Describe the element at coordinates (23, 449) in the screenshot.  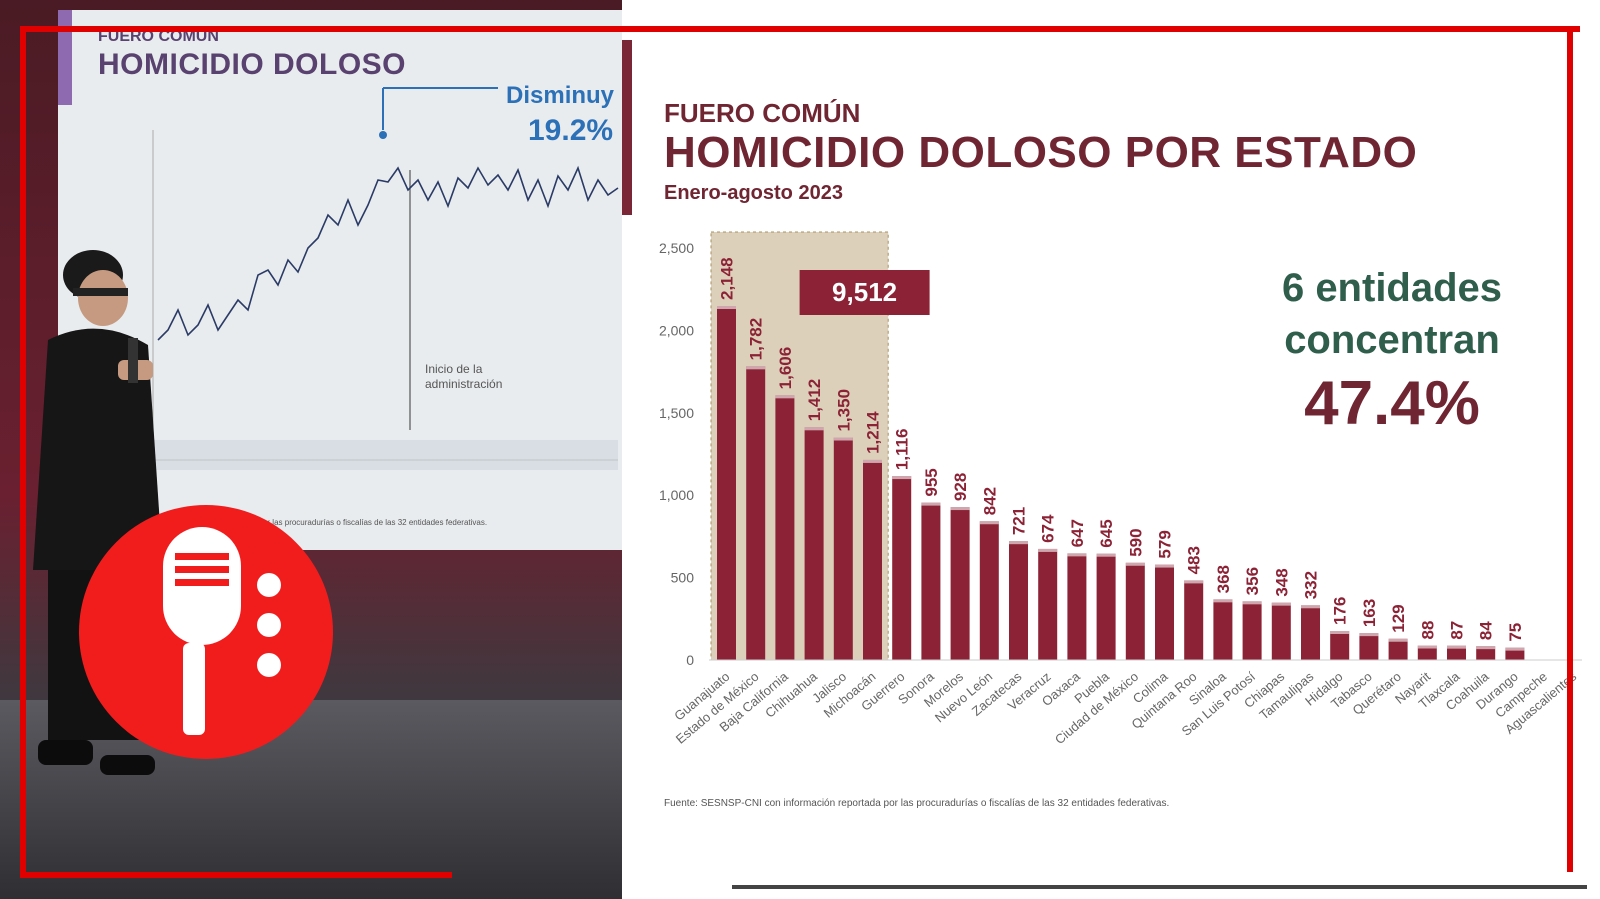
I see `frame-left` at that location.